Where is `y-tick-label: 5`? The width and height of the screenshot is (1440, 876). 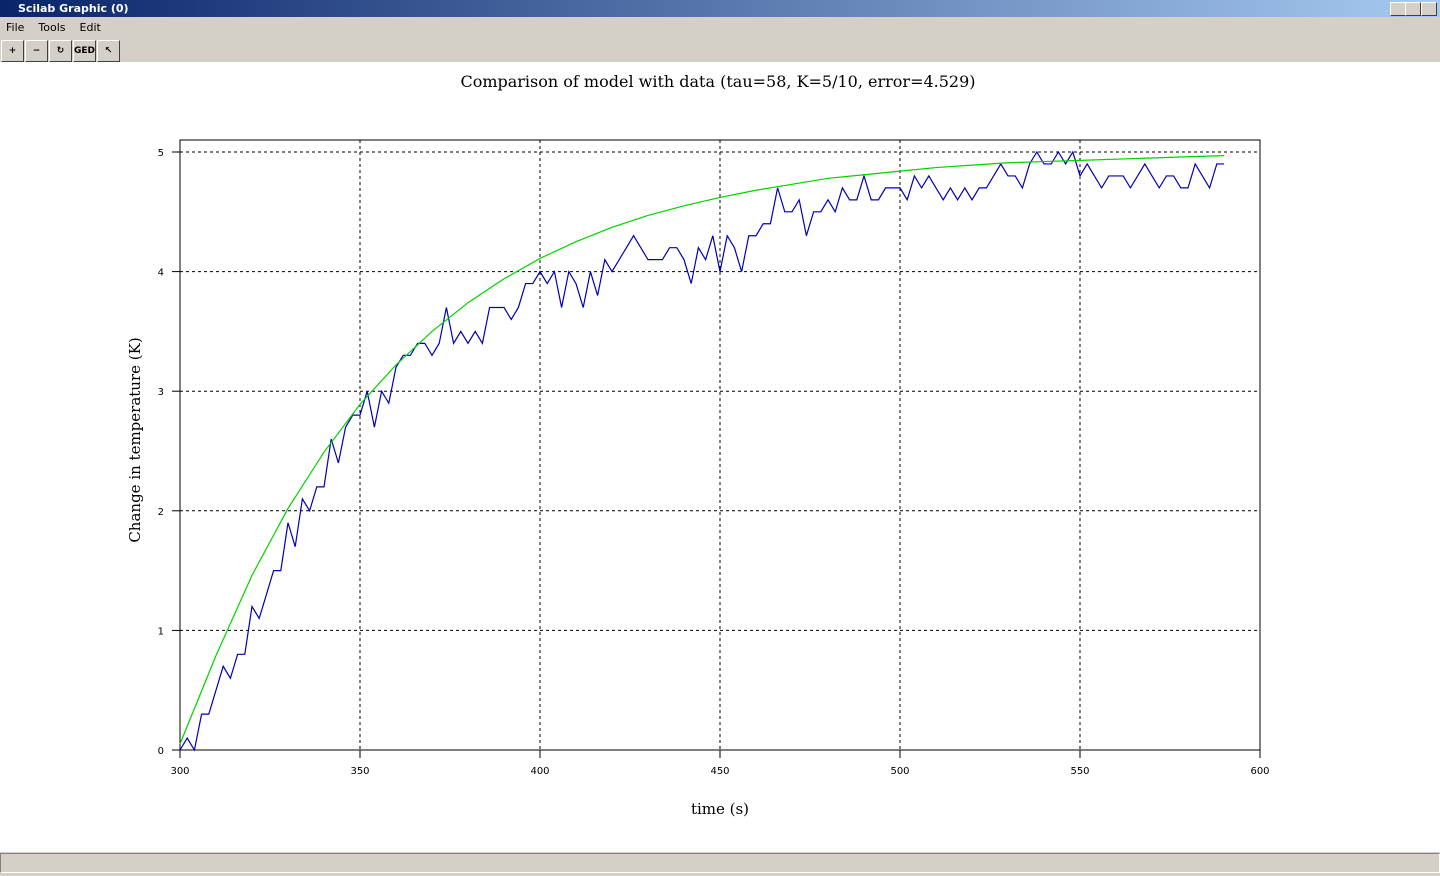
y-tick-label: 5 is located at coordinates (161, 153).